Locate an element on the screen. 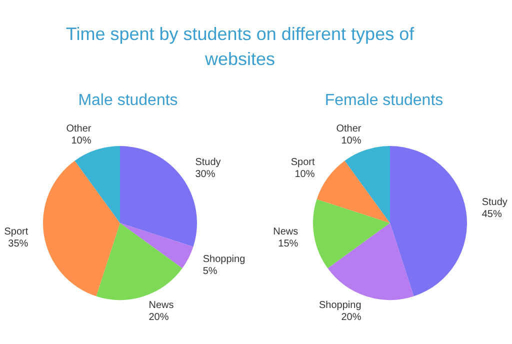  data-label: 30% is located at coordinates (205, 174).